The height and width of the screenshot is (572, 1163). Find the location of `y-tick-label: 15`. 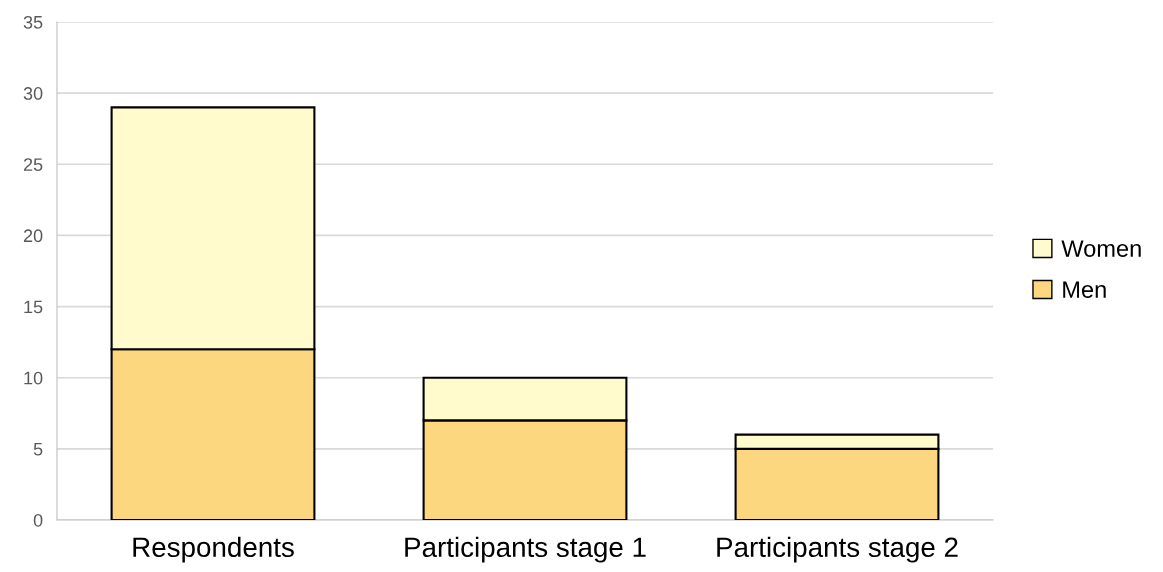

y-tick-label: 15 is located at coordinates (33, 307).